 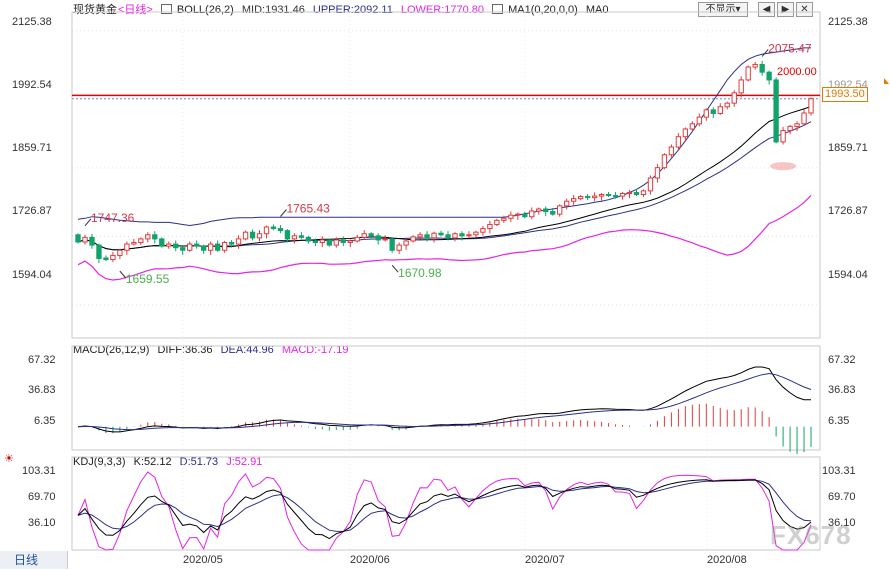 I want to click on close-button: ✕, so click(x=804, y=9).